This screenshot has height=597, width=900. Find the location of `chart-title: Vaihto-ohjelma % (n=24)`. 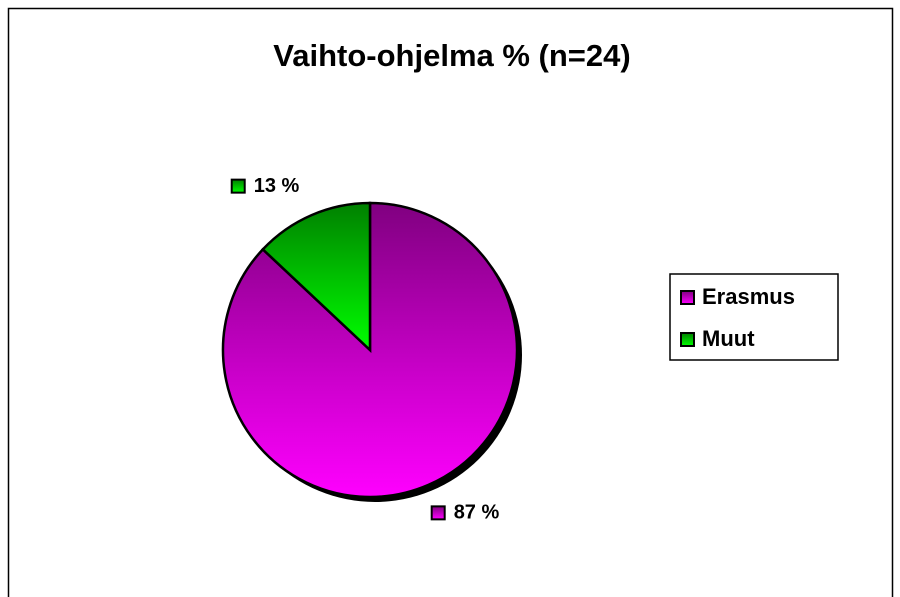

chart-title: Vaihto-ohjelma % (n=24) is located at coordinates (451, 55).